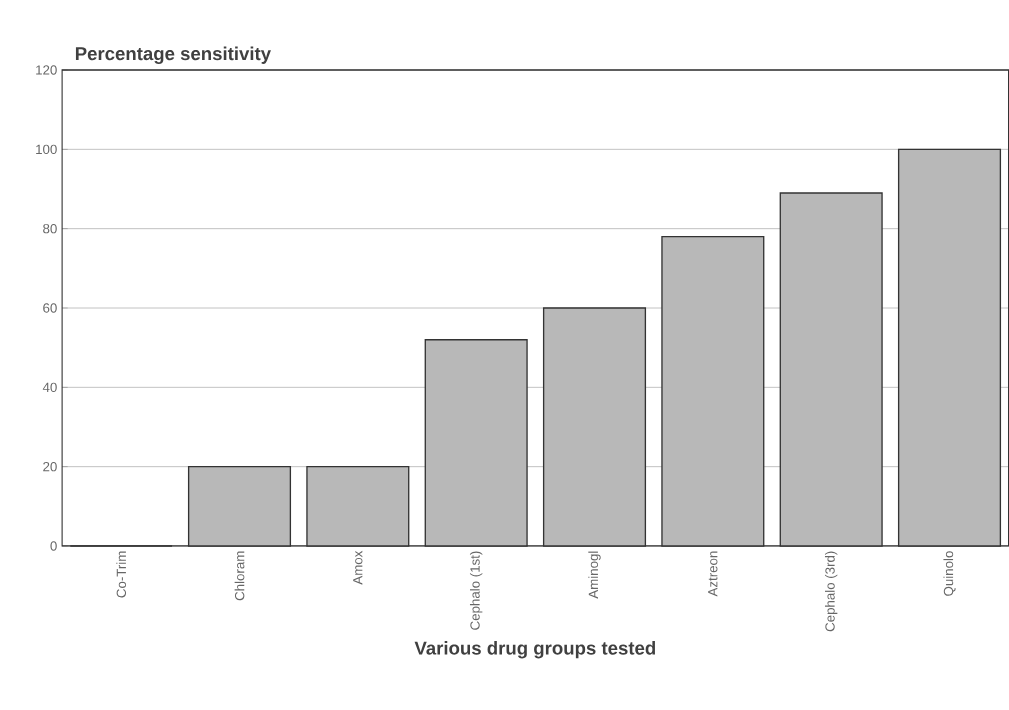  What do you see at coordinates (49, 387) in the screenshot?
I see `y-tick-label: 40` at bounding box center [49, 387].